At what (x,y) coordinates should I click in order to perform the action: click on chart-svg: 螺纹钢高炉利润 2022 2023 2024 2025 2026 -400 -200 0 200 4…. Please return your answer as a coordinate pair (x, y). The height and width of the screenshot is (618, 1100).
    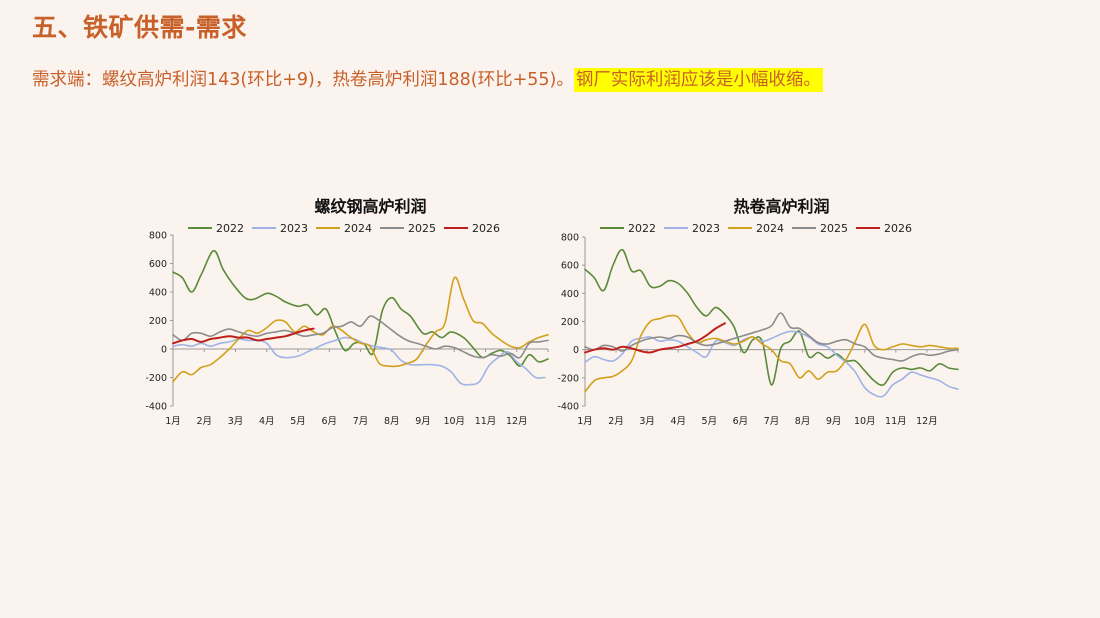
    Looking at the image, I should click on (347, 312).